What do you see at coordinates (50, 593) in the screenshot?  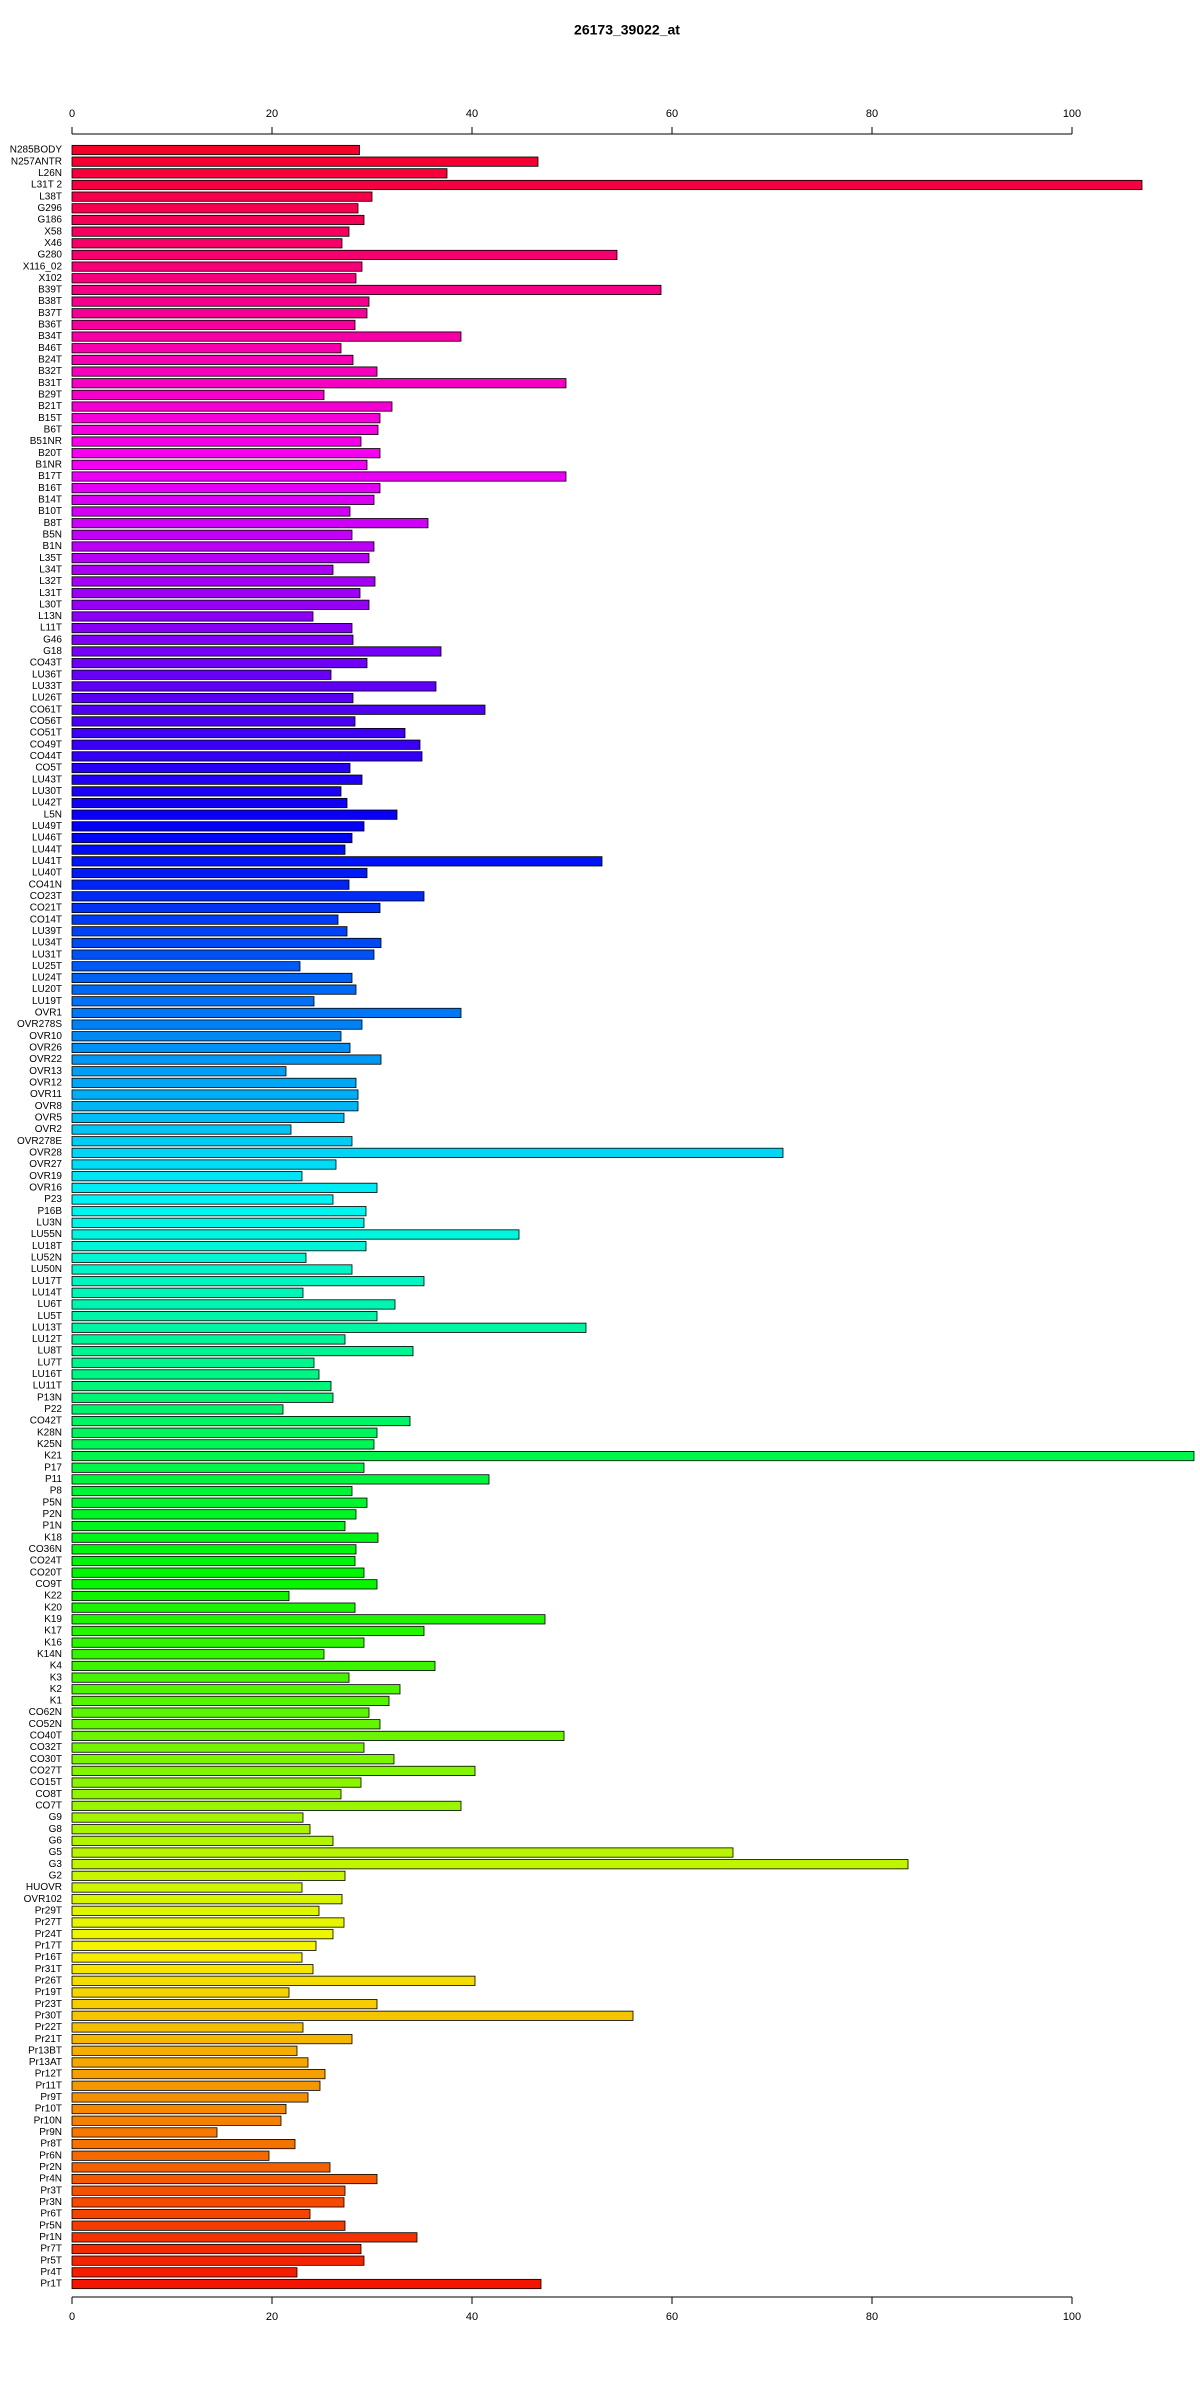 I see `y-tick-label: L31T` at bounding box center [50, 593].